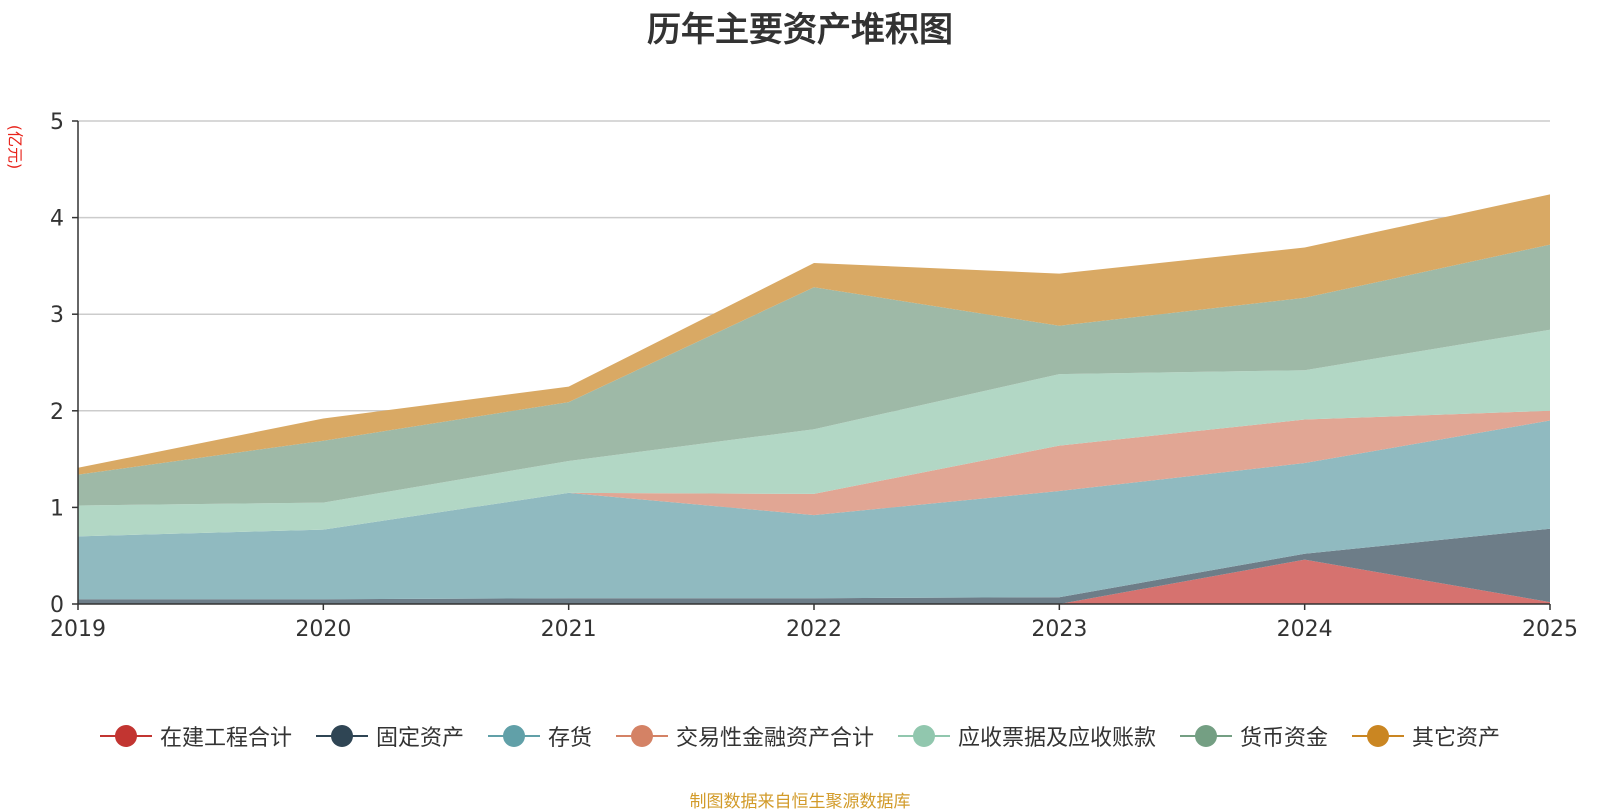  What do you see at coordinates (1305, 629) in the screenshot?
I see `x-tick-label: 2024` at bounding box center [1305, 629].